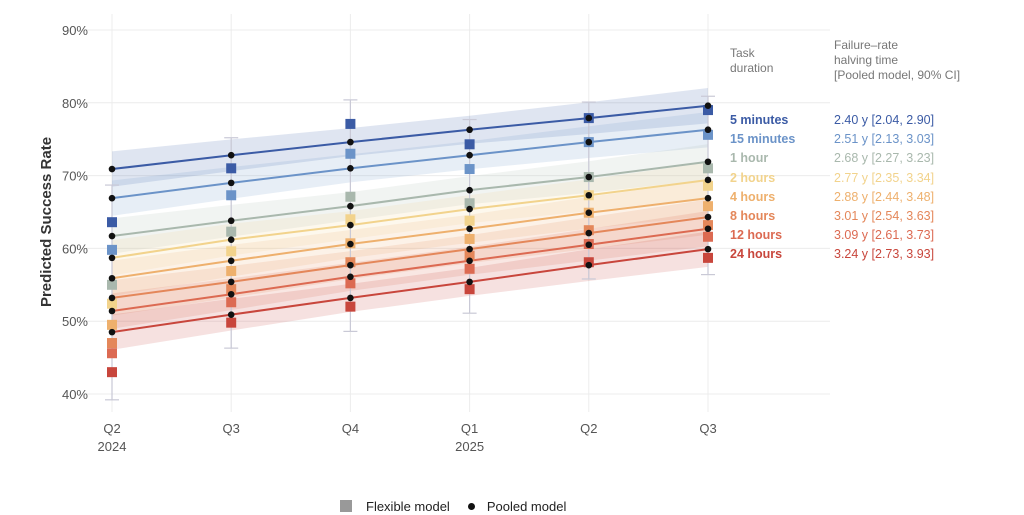 Image resolution: width=1024 pixels, height=515 pixels. I want to click on x-axis: Q2 2024 Q3 Q4 Q1 2025 Q2 Q3, so click(407, 437).